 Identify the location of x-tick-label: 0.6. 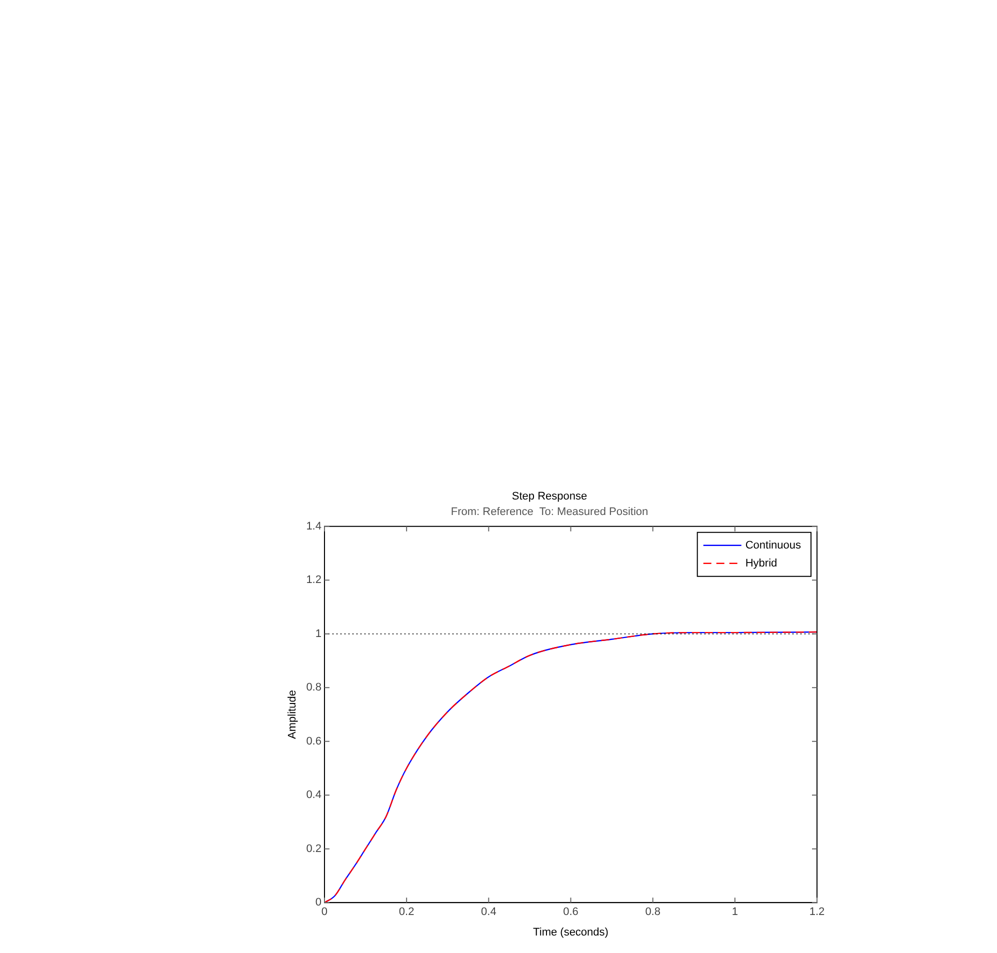
(570, 912).